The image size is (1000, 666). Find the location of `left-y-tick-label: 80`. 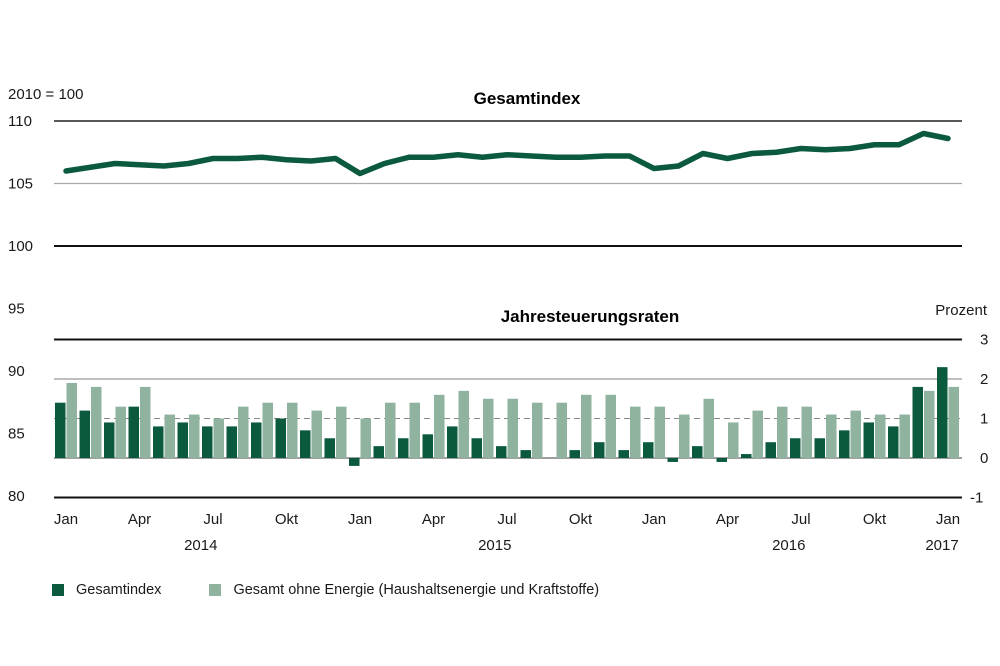

left-y-tick-label: 80 is located at coordinates (16, 496).